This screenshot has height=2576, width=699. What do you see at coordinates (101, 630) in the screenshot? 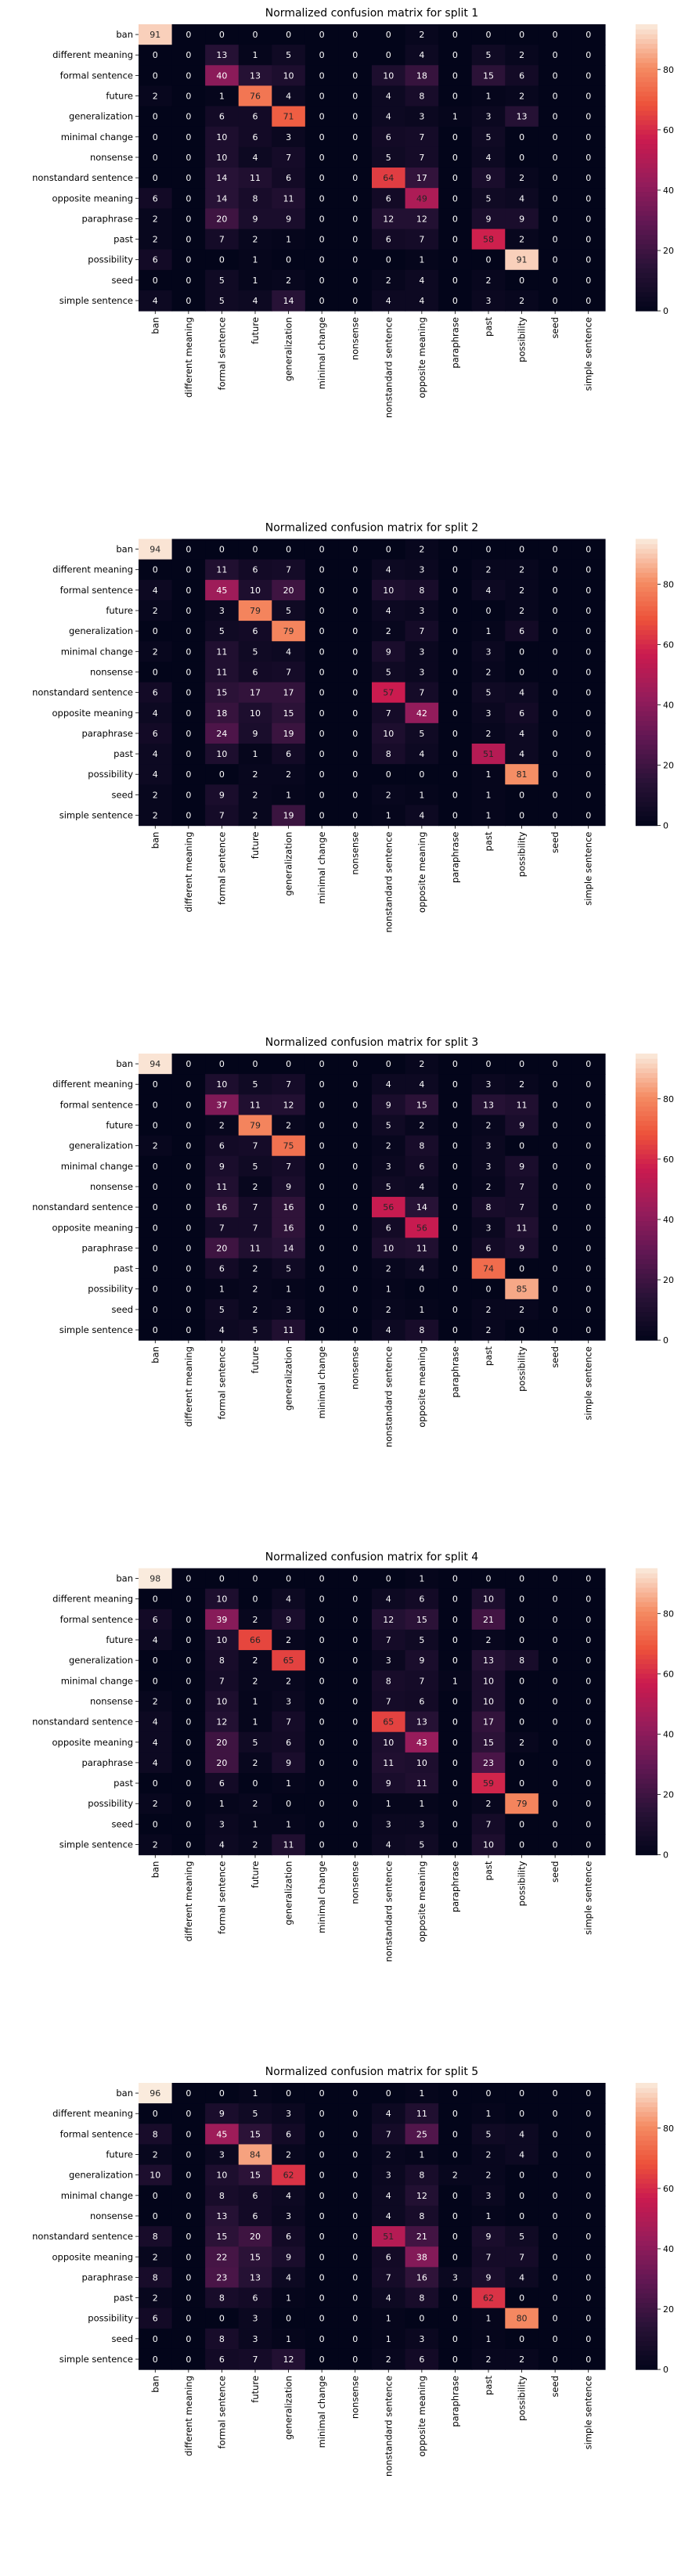
I see `y-tick-label-generalization: generalization` at bounding box center [101, 630].